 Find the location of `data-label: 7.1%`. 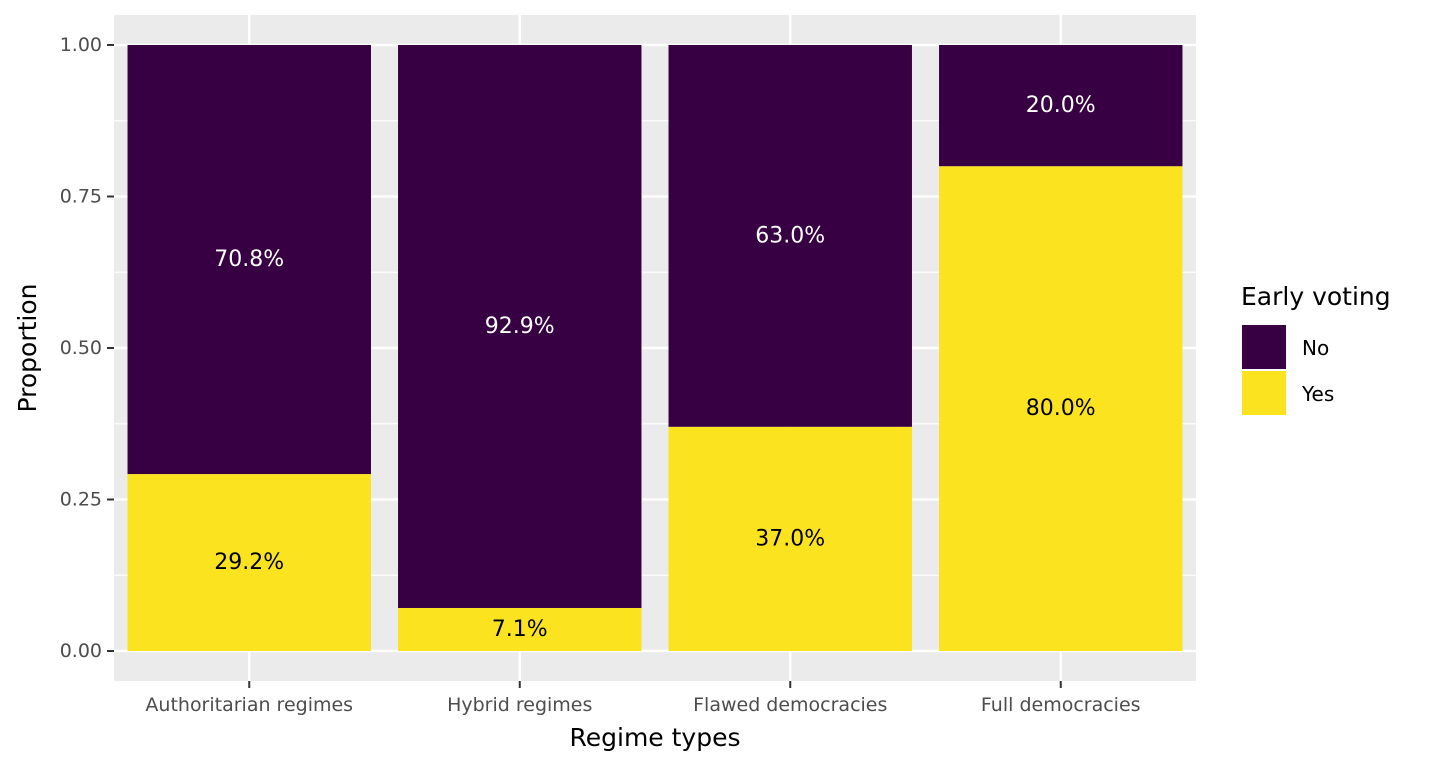

data-label: 7.1% is located at coordinates (520, 629).